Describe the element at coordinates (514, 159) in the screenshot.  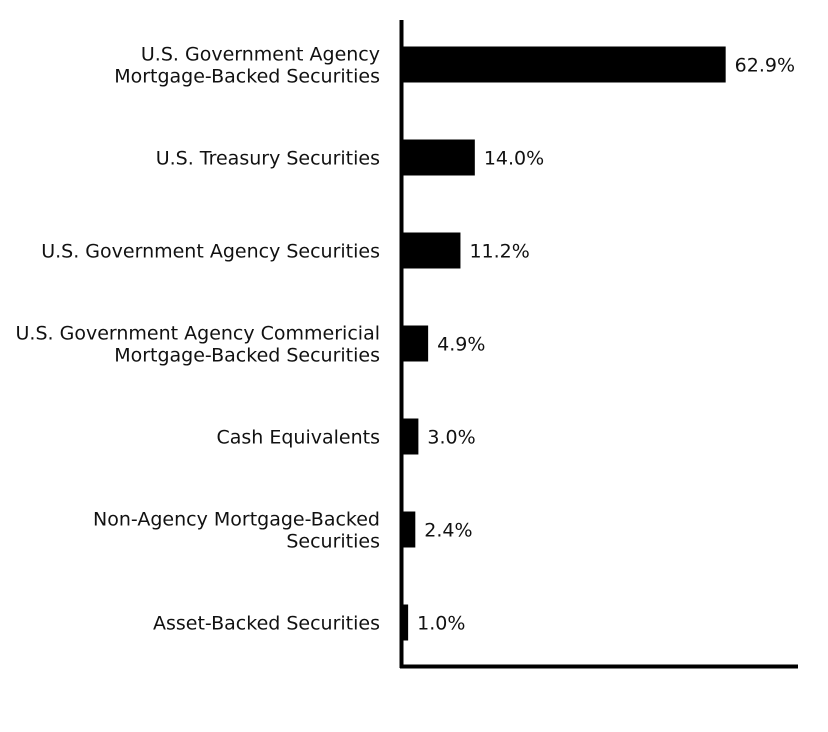
I see `value-label-1: 14.0%` at that location.